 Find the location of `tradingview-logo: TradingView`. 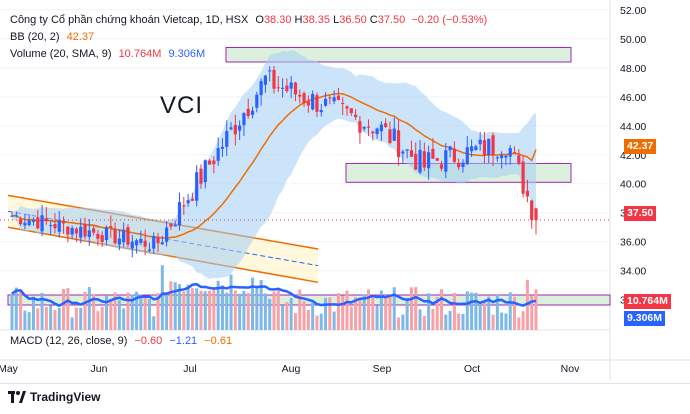

tradingview-logo: TradingView is located at coordinates (54, 397).